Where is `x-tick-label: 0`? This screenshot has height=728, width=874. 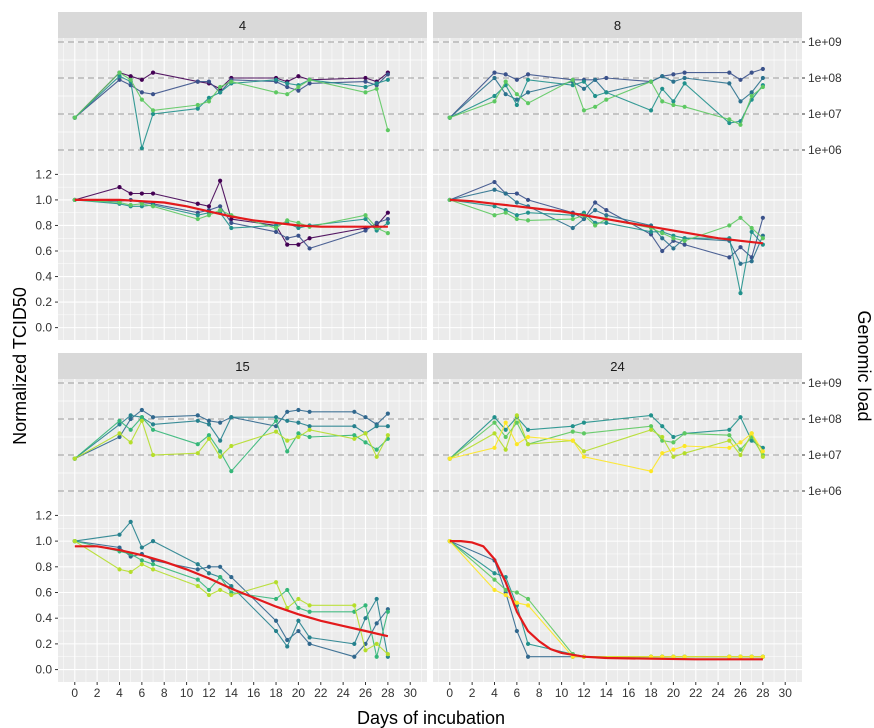
x-tick-label: 0 is located at coordinates (74, 693).